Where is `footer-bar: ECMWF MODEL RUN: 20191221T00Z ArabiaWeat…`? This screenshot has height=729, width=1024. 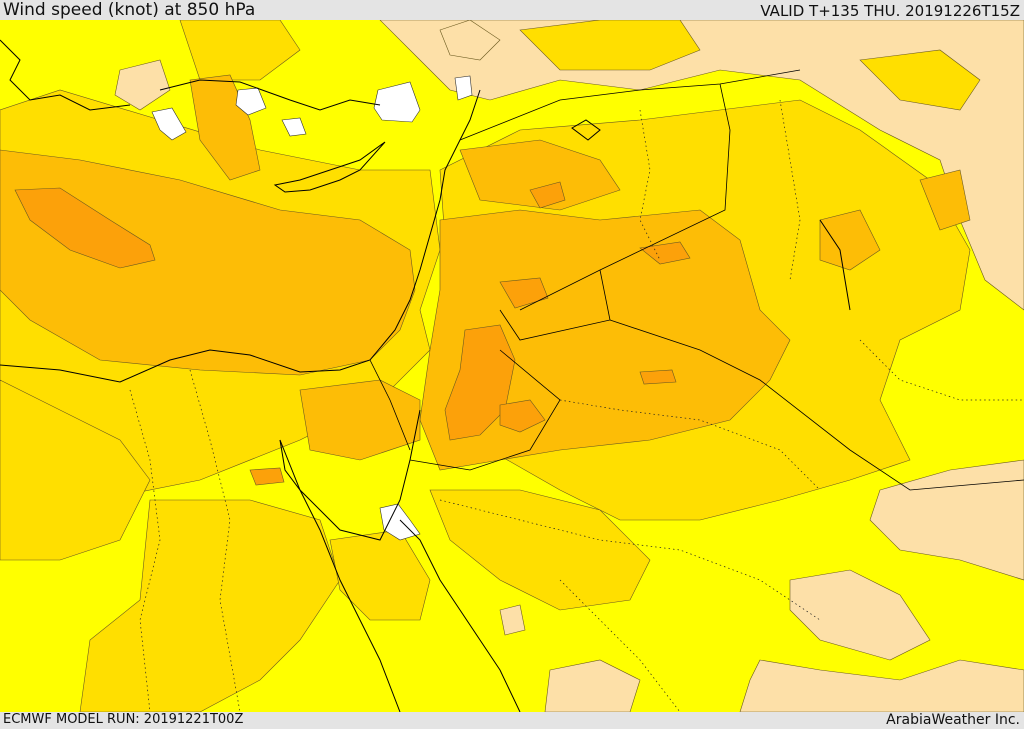
footer-bar: ECMWF MODEL RUN: 20191221T00Z ArabiaWeat… is located at coordinates (512, 720).